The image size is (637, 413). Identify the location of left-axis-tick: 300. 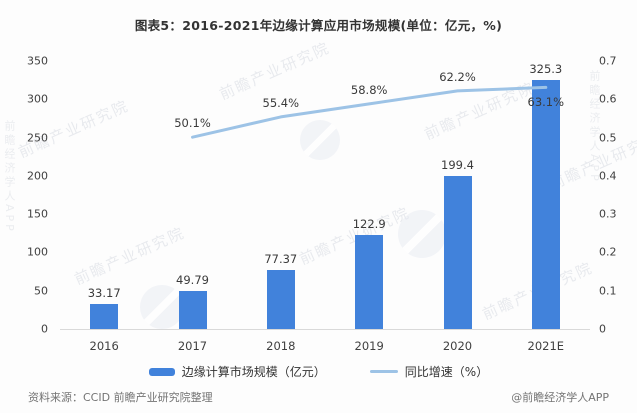
(37, 99).